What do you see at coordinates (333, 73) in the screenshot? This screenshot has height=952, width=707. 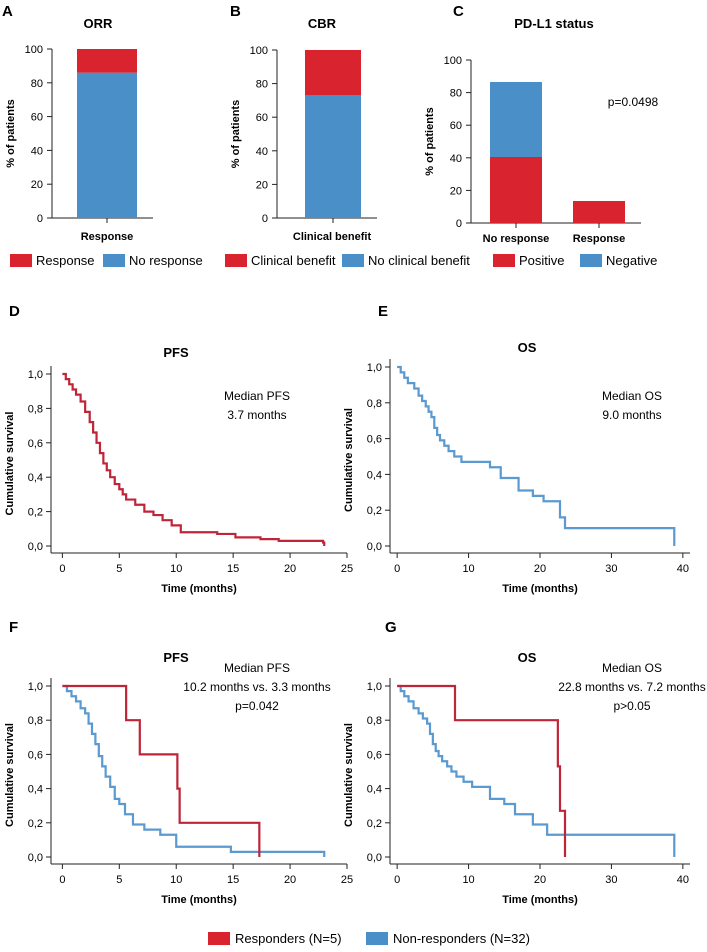 I see `bar-segment-clinical-benefit` at bounding box center [333, 73].